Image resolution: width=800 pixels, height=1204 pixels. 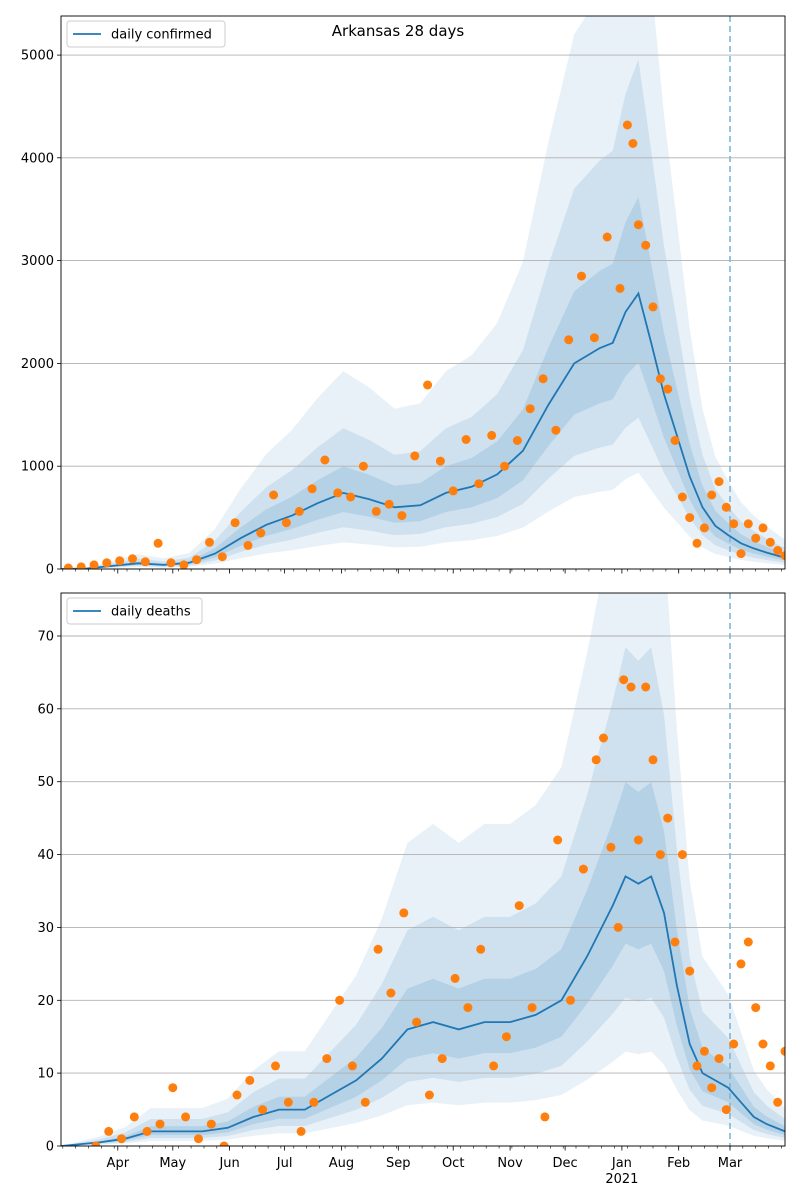 What do you see at coordinates (228, 1163) in the screenshot?
I see `x-tick-label: Jun` at bounding box center [228, 1163].